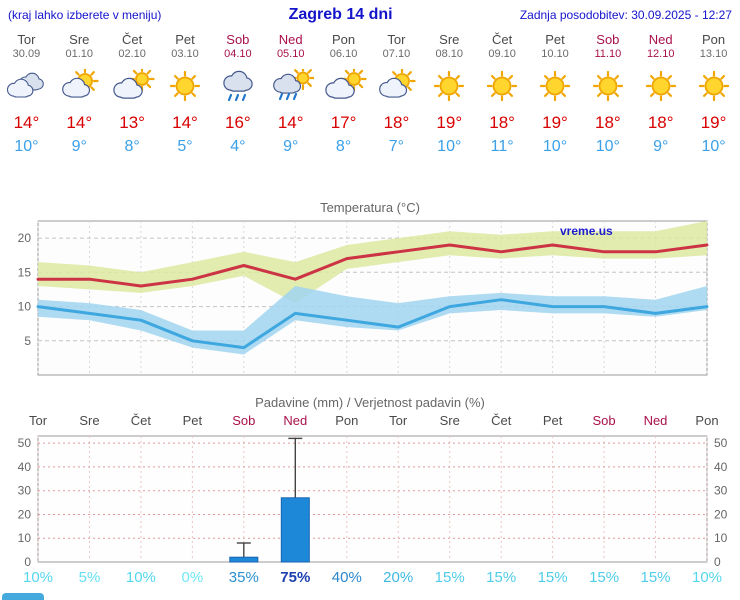 The width and height of the screenshot is (740, 600). What do you see at coordinates (295, 577) in the screenshot?
I see `svg-text: 75%` at bounding box center [295, 577].